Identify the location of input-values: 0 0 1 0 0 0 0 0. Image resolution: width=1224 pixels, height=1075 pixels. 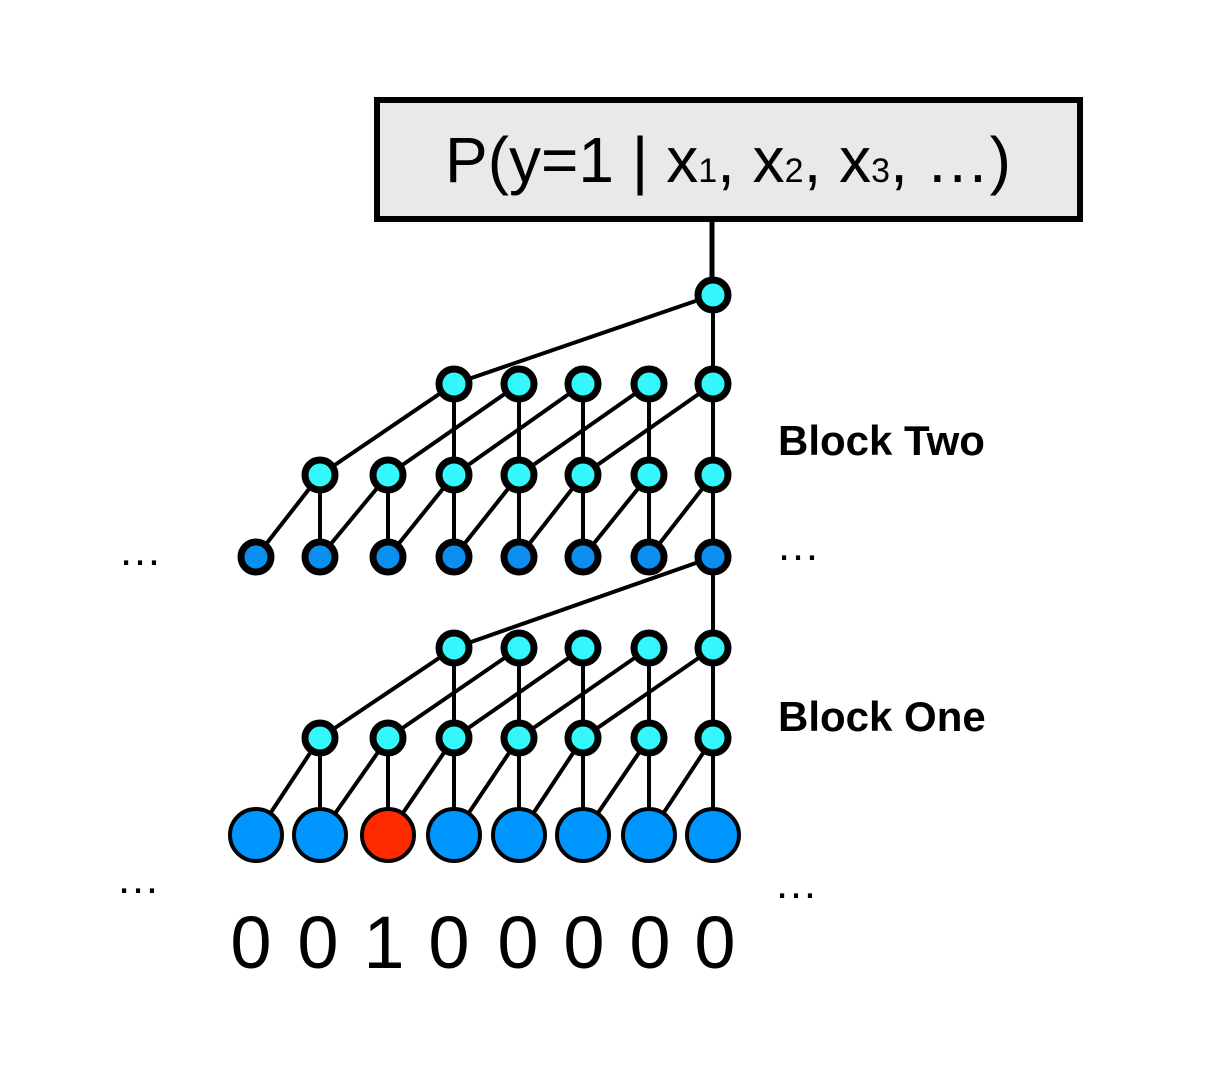
(482, 942).